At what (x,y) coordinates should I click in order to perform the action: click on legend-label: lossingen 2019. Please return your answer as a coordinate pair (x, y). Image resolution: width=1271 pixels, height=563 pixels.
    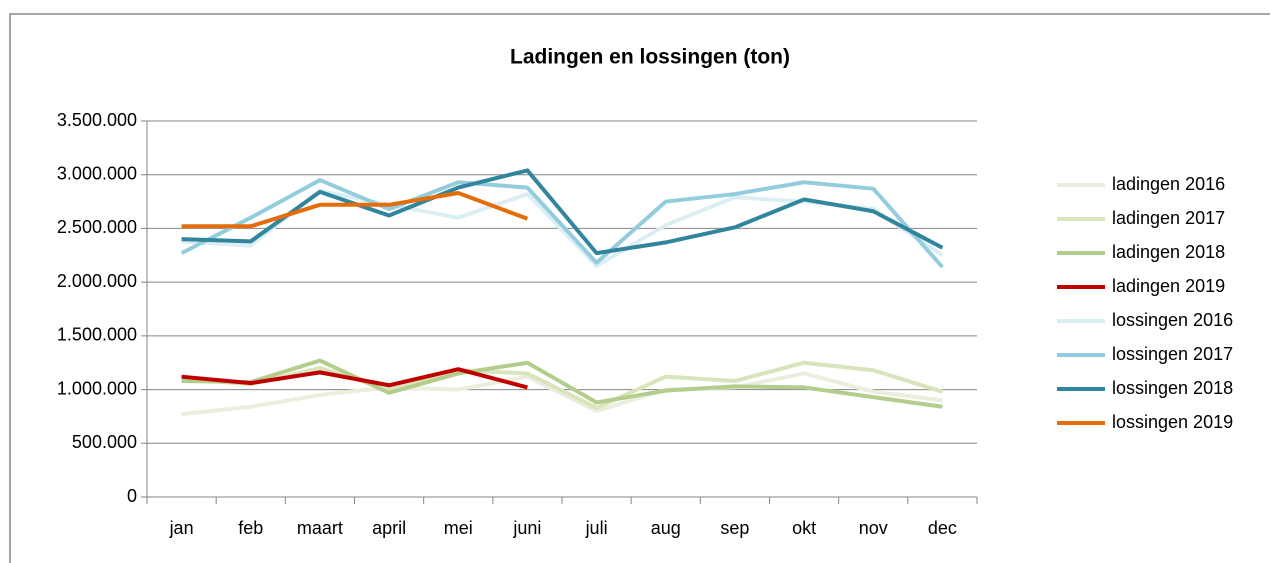
    Looking at the image, I should click on (1172, 422).